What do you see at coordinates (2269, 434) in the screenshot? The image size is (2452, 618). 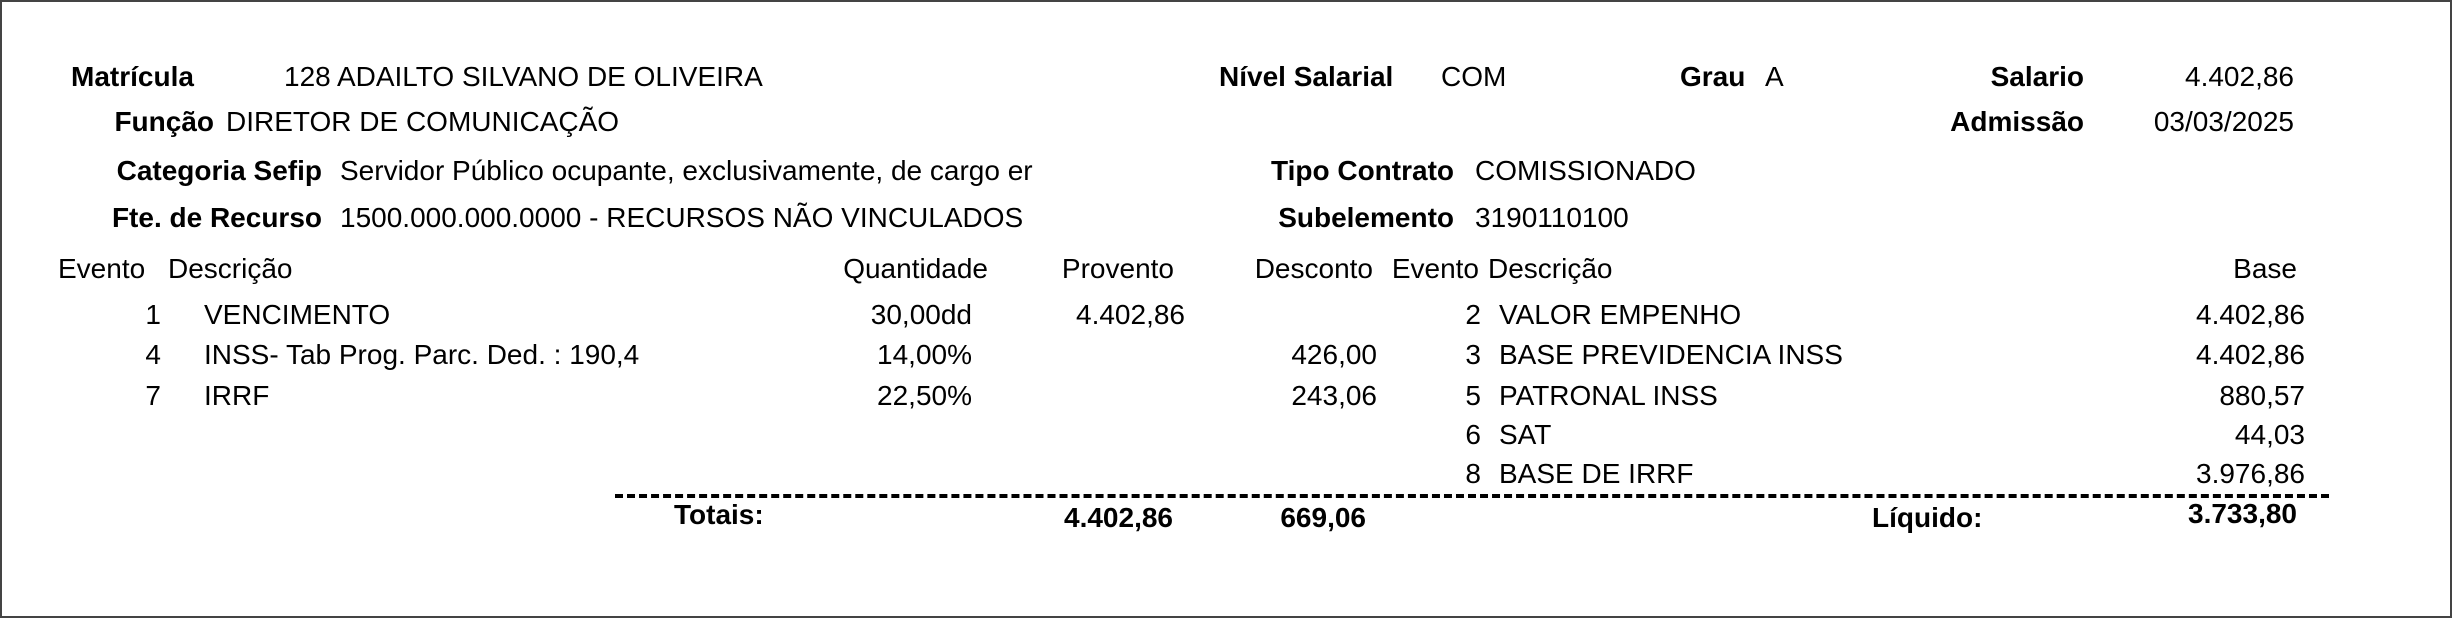 I see `base-value: 44,03` at bounding box center [2269, 434].